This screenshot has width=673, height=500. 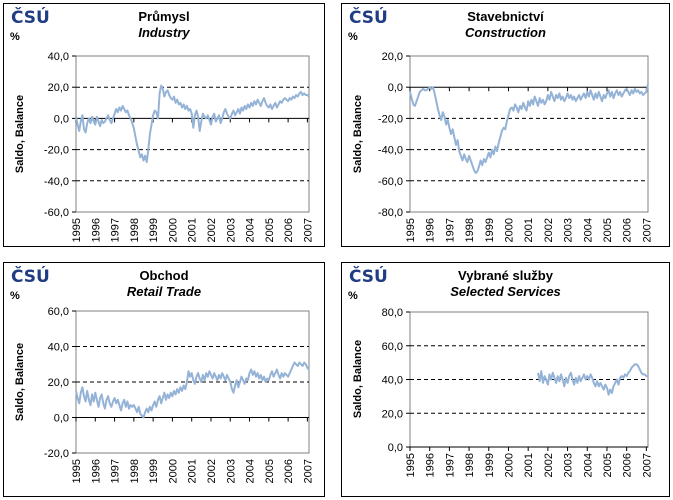 What do you see at coordinates (505, 275) in the screenshot?
I see `chart-title-cs: Vybrané služby` at bounding box center [505, 275].